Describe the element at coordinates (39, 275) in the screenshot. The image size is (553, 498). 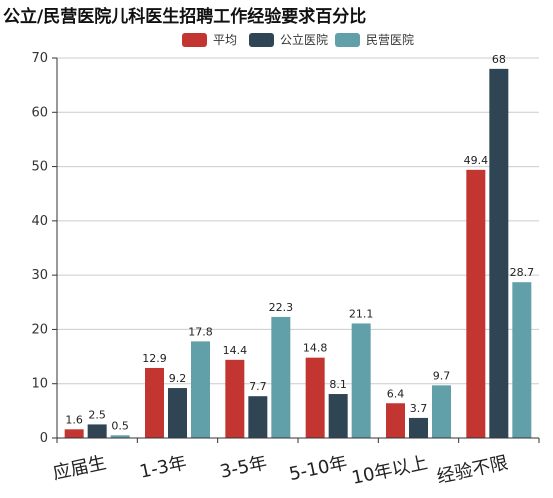
I see `y-tick-label: 30` at that location.